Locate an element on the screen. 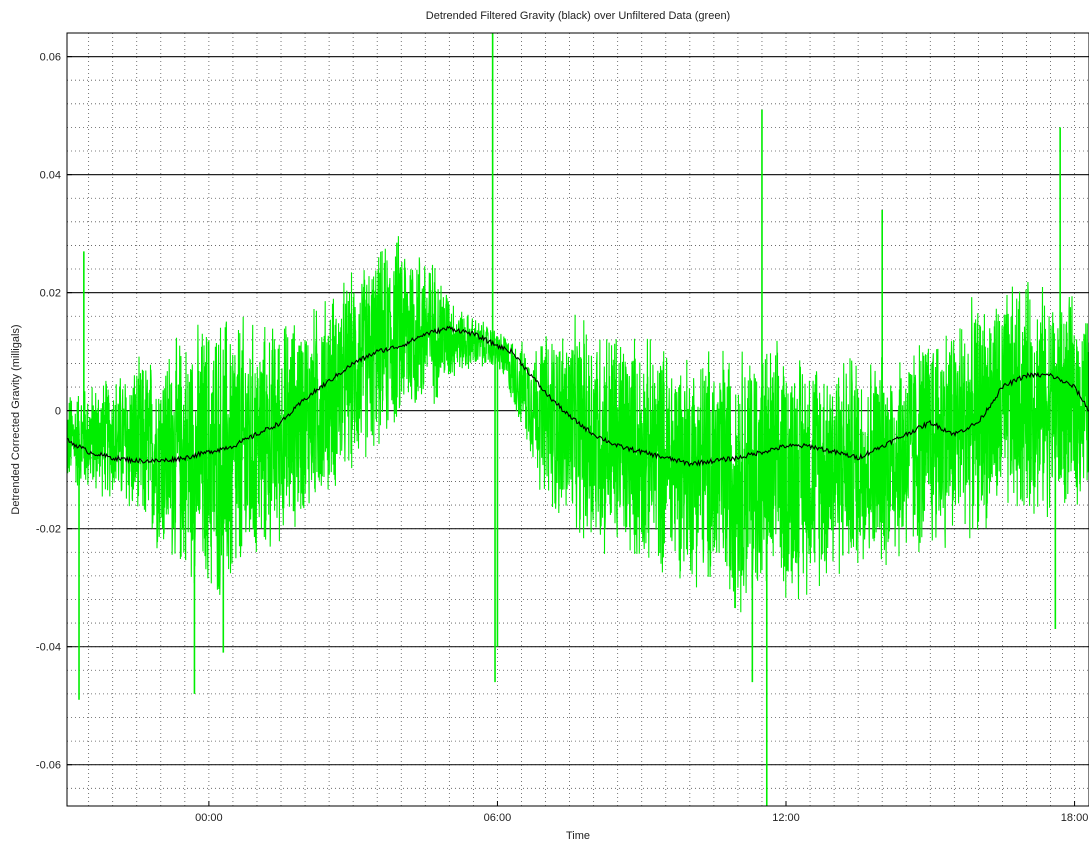 This screenshot has height=846, width=1089. y-tick-label: -0.04 is located at coordinates (48, 648).